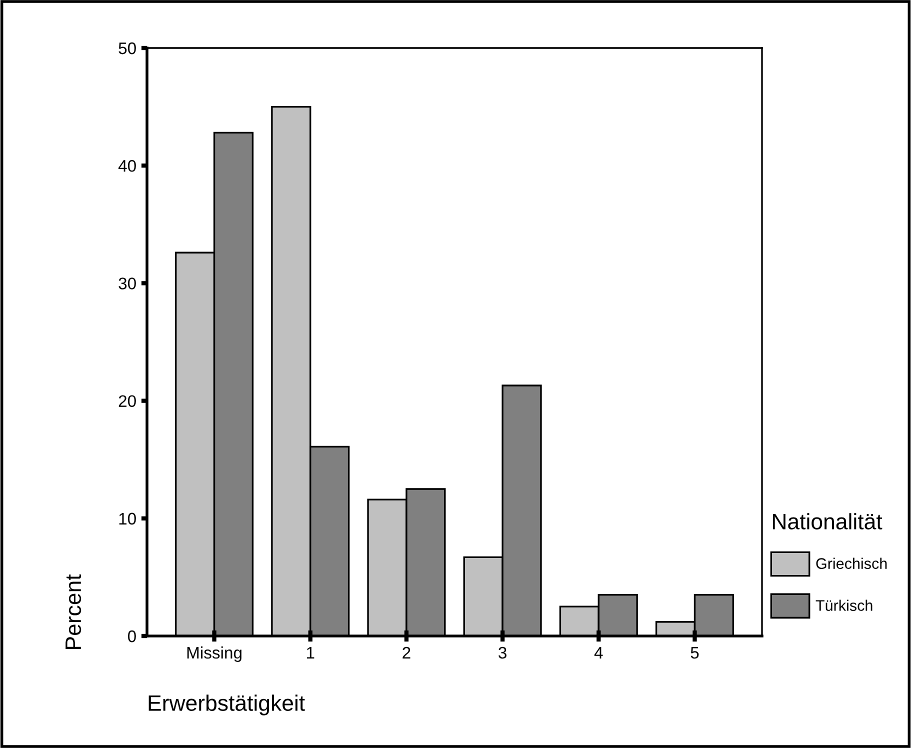 Image resolution: width=911 pixels, height=748 pixels. I want to click on legend-title: Nationalität, so click(827, 521).